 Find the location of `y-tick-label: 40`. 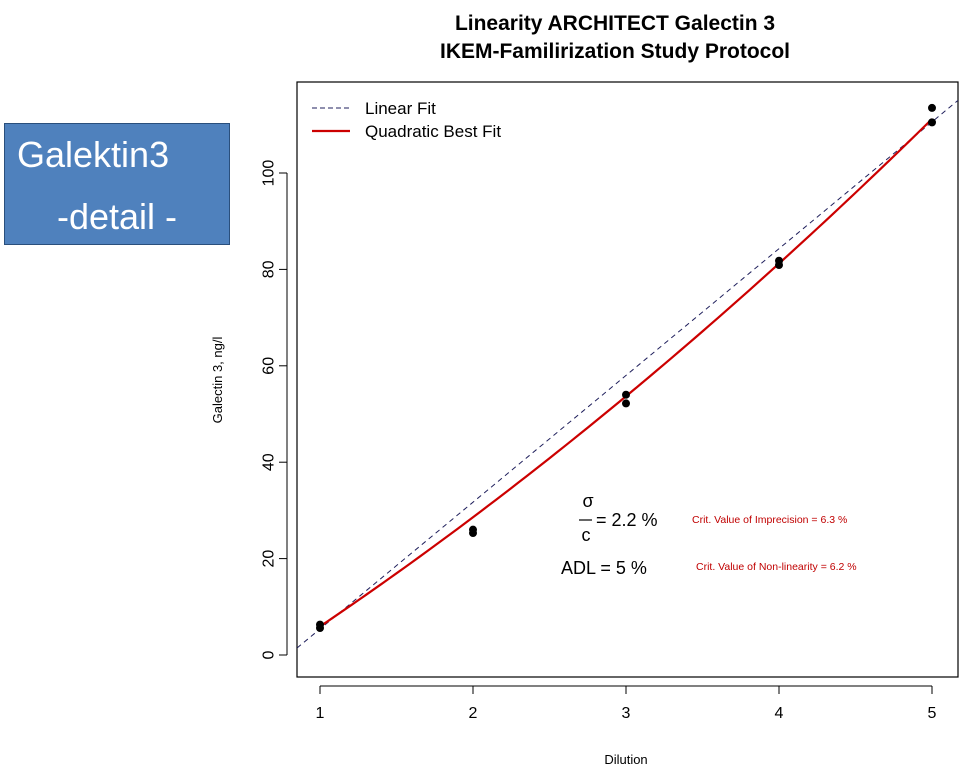

y-tick-label: 40 is located at coordinates (269, 462).